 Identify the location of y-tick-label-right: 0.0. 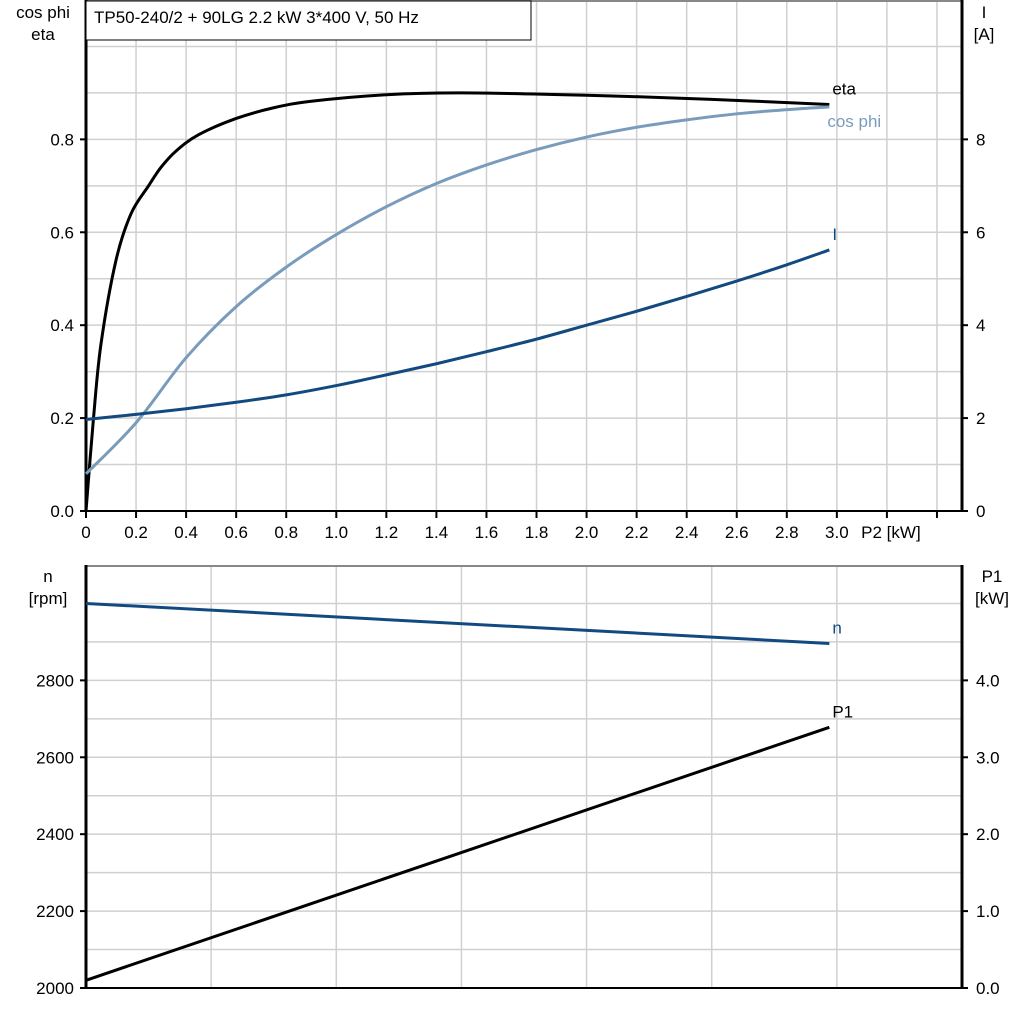
(988, 988).